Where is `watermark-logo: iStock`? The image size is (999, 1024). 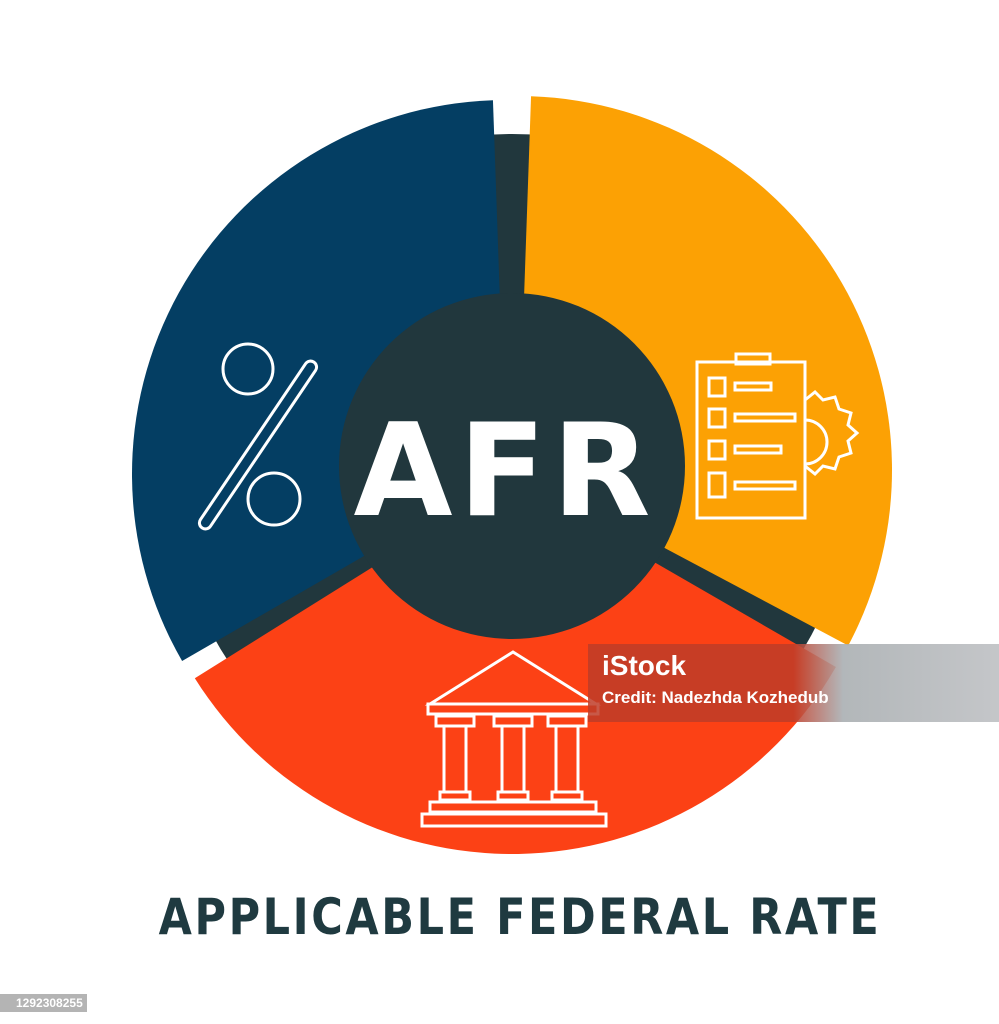 watermark-logo: iStock is located at coordinates (644, 665).